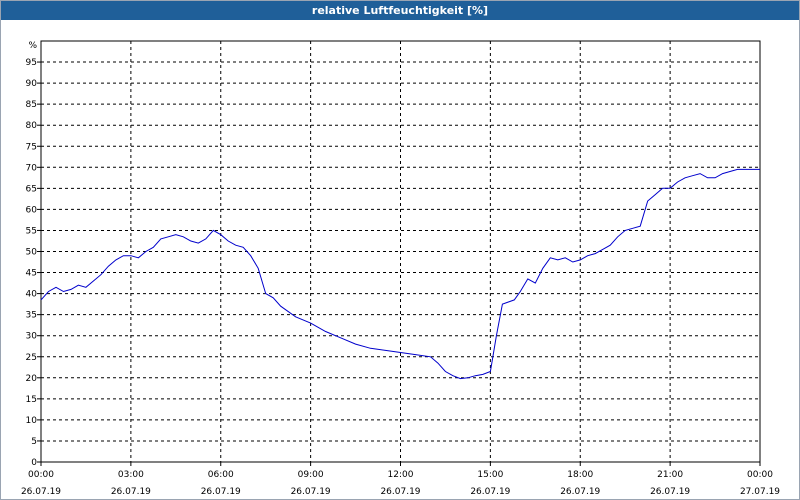 The height and width of the screenshot is (500, 800). I want to click on y-tick-label: 30, so click(32, 337).